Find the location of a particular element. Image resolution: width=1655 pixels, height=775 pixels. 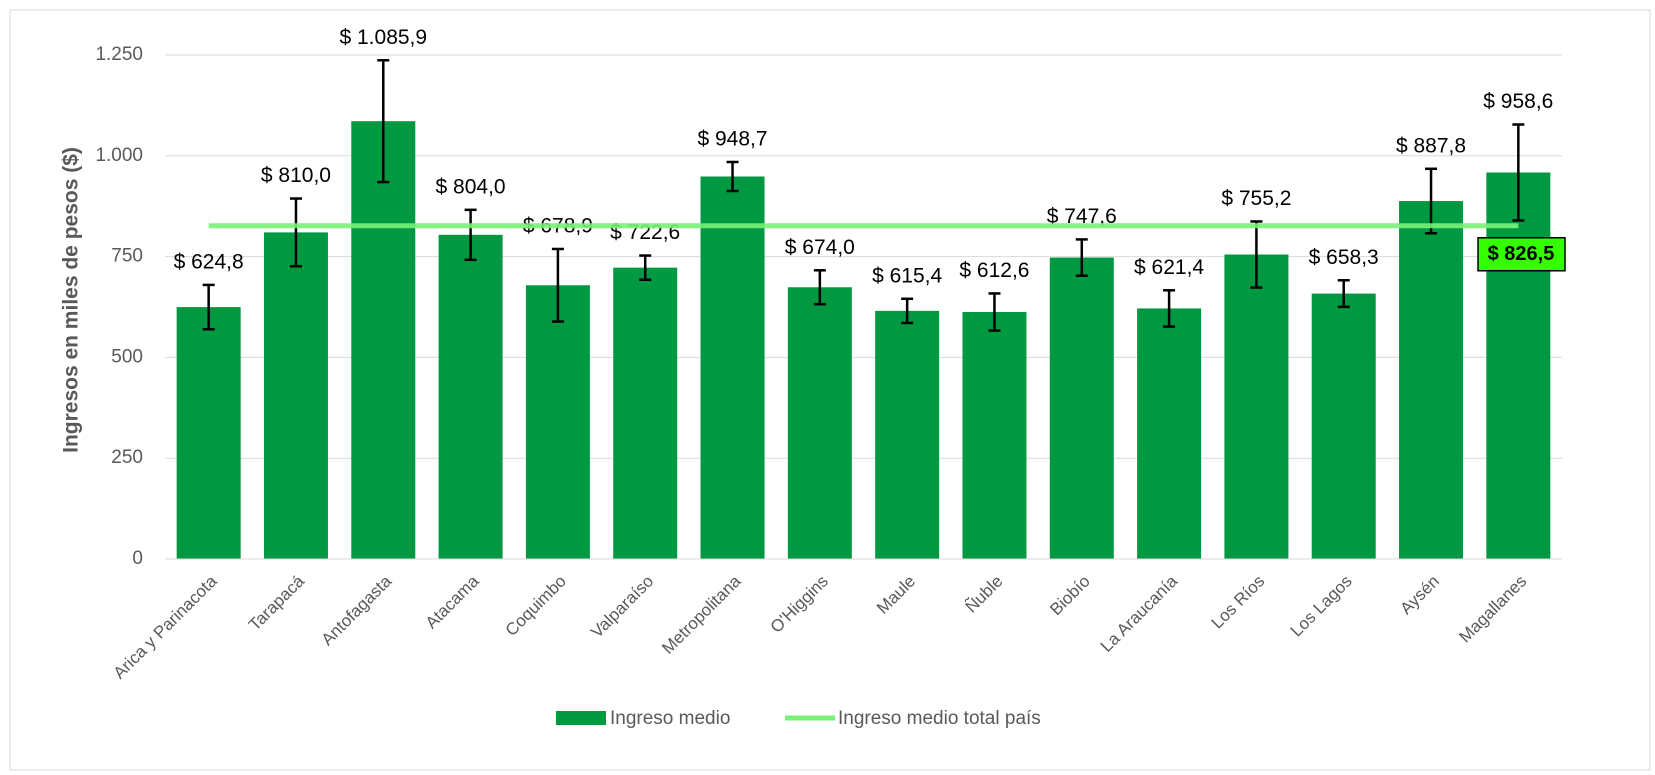

value-label: $ 624,8 is located at coordinates (209, 261).